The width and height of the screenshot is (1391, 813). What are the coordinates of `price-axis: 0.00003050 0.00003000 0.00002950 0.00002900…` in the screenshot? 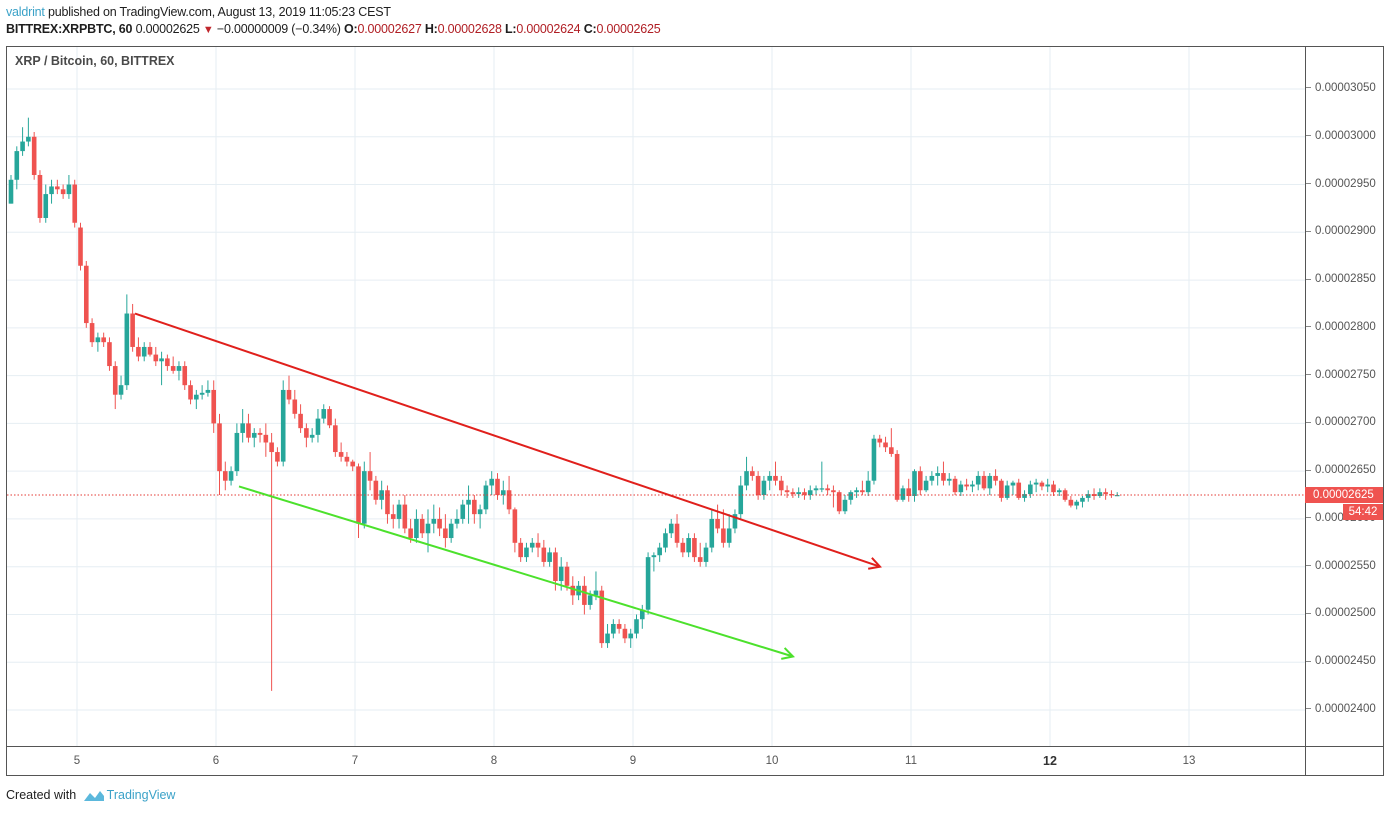 It's located at (1344, 396).